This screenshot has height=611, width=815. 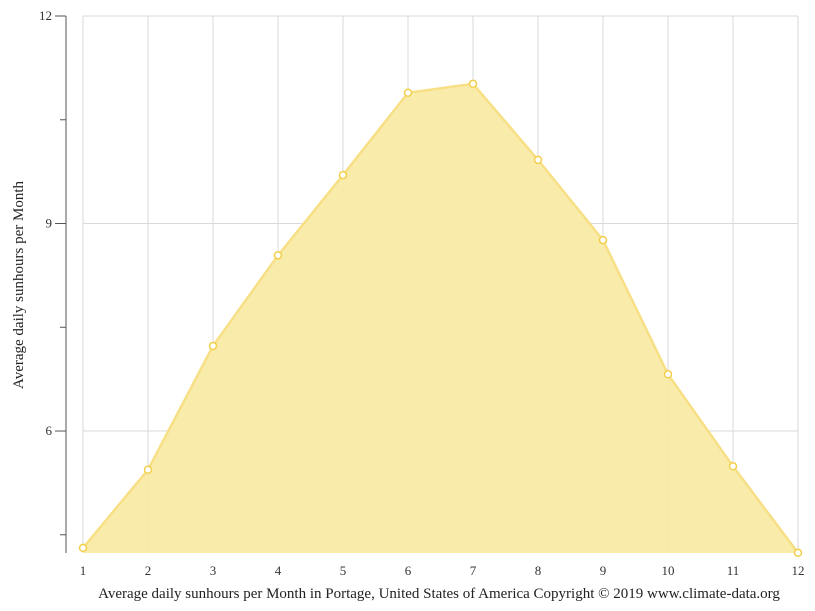 What do you see at coordinates (61, 284) in the screenshot?
I see `axes` at bounding box center [61, 284].